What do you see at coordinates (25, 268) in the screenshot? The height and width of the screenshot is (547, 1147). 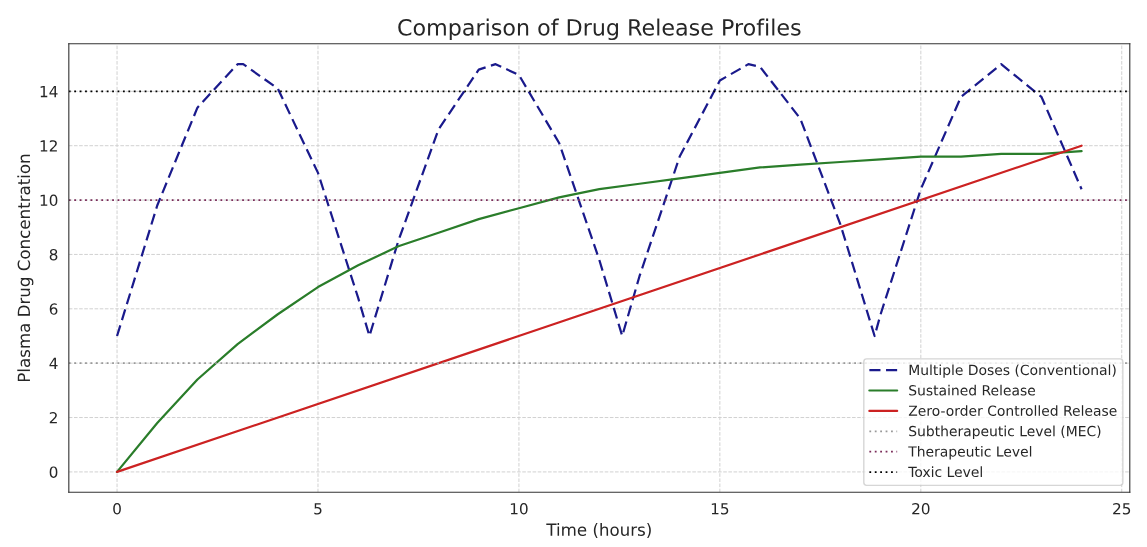 I see `y-axis-title: Plasma Drug Concentration` at bounding box center [25, 268].